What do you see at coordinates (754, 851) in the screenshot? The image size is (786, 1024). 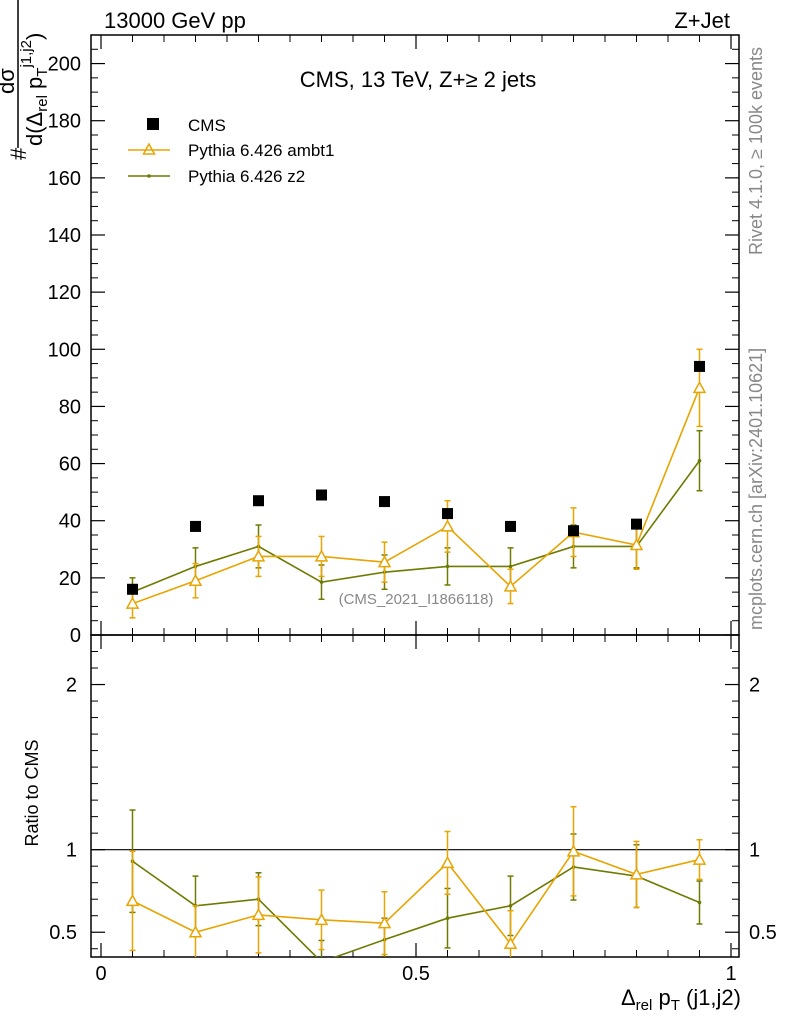 I see `y-tick-label-ratio-right: 1` at bounding box center [754, 851].